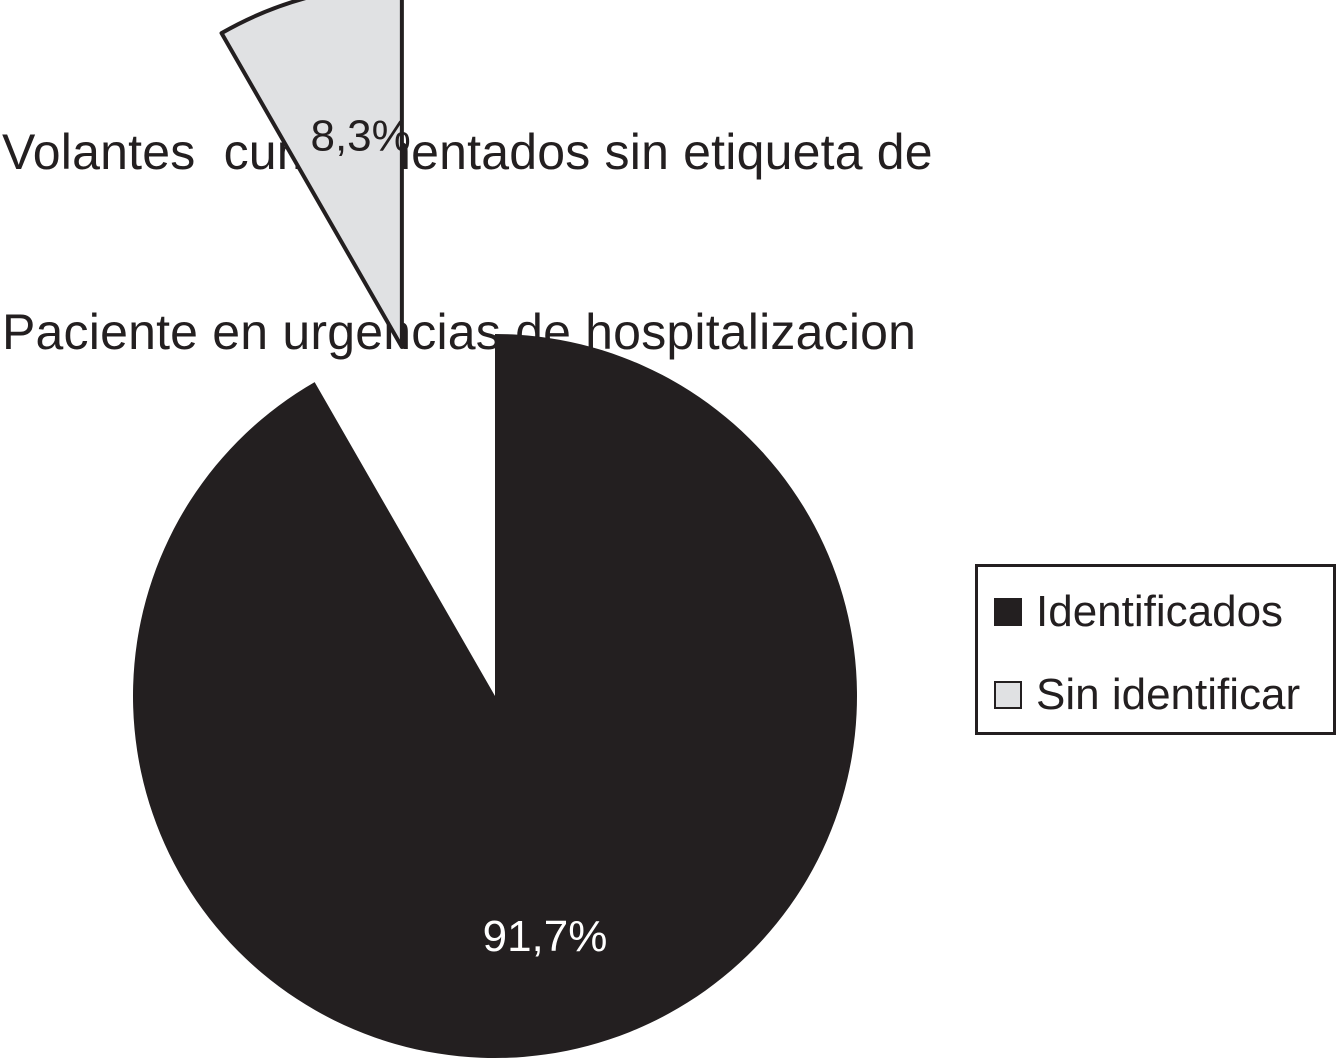 The image size is (1342, 1059). Describe the element at coordinates (459, 332) in the screenshot. I see `chart-title-line-2: Paciente en urgencias de hospitalizacion` at that location.